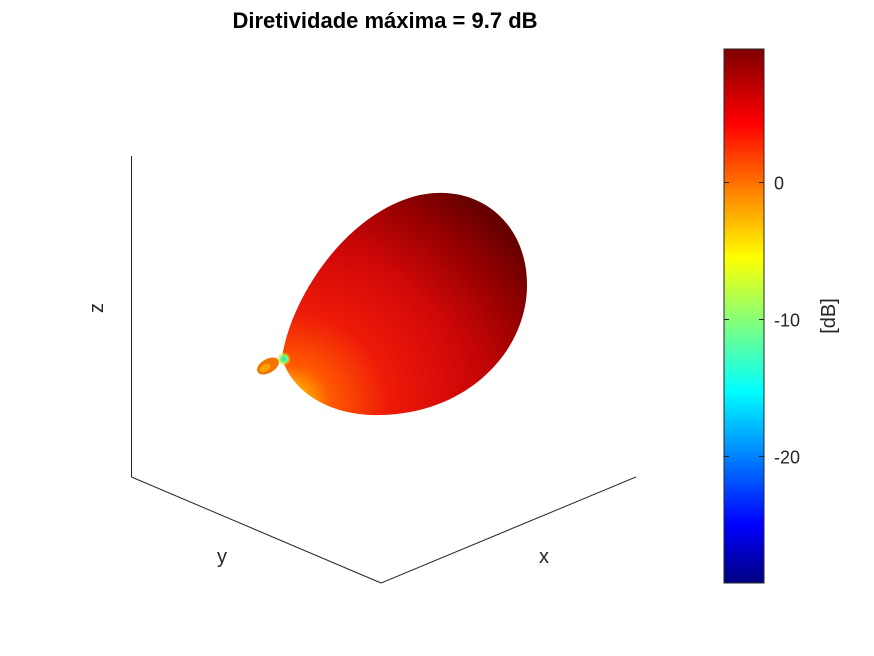 The height and width of the screenshot is (656, 874). I want to click on colorbar-tick-label: 0, so click(779, 184).